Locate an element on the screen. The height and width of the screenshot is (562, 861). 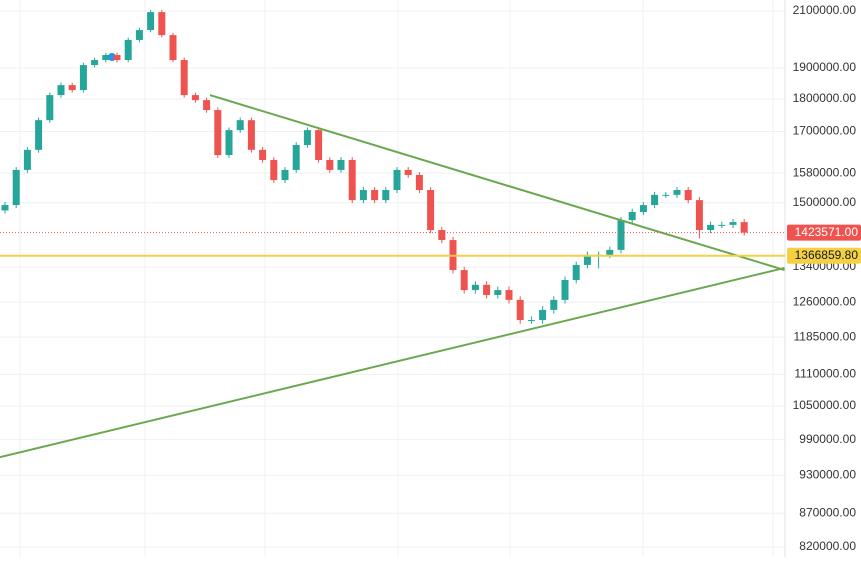
y-tick-label: 1580000.00 is located at coordinates (825, 172).